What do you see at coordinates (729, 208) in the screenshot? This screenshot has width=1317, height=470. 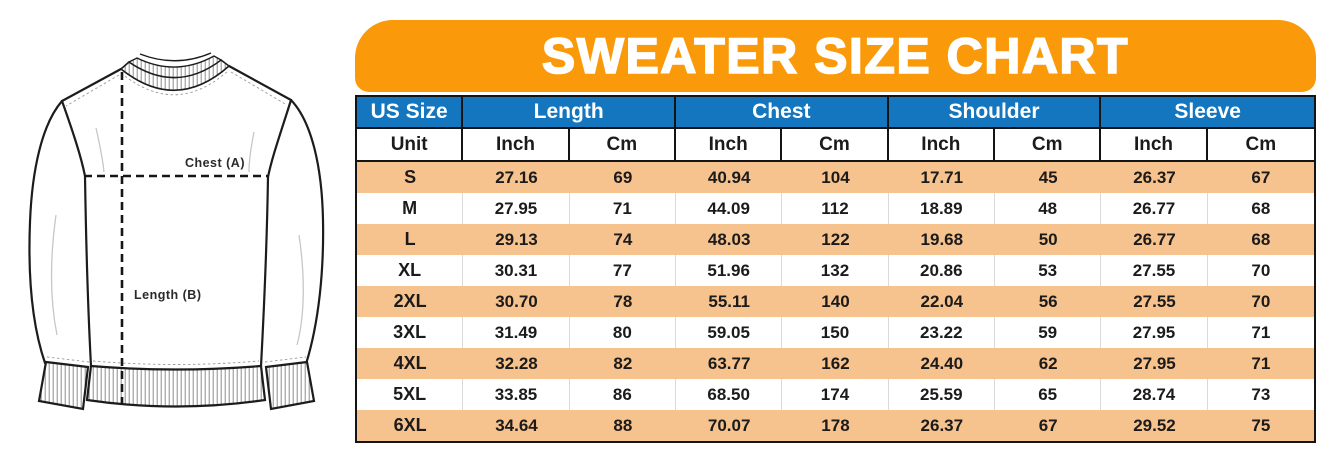 I see `value-cell: 44.09` at bounding box center [729, 208].